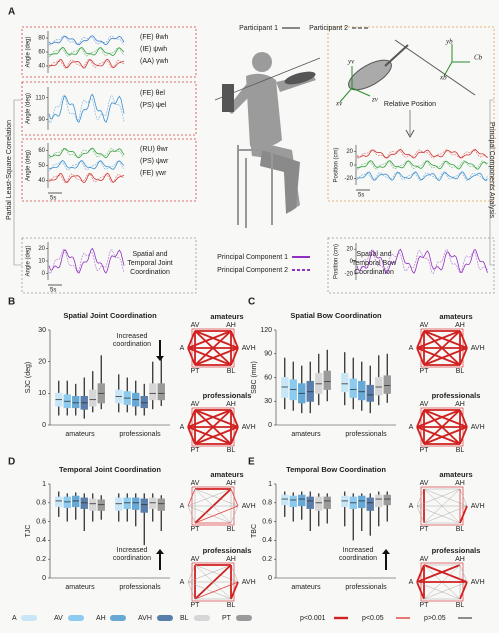 The height and width of the screenshot is (633, 499). Describe the element at coordinates (150, 272) in the screenshot. I see `joint-label: Coordination` at that location.